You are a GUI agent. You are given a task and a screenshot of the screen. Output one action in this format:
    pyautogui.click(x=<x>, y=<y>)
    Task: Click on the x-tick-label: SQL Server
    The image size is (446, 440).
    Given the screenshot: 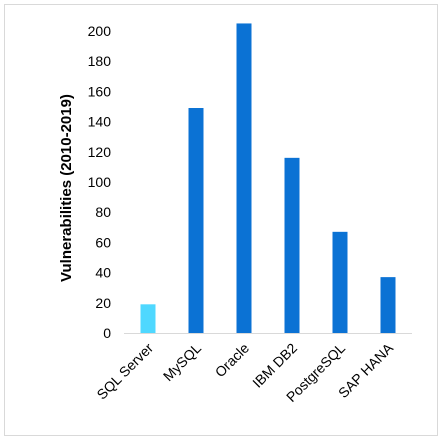 What is the action you would take?
    pyautogui.click(x=124, y=371)
    